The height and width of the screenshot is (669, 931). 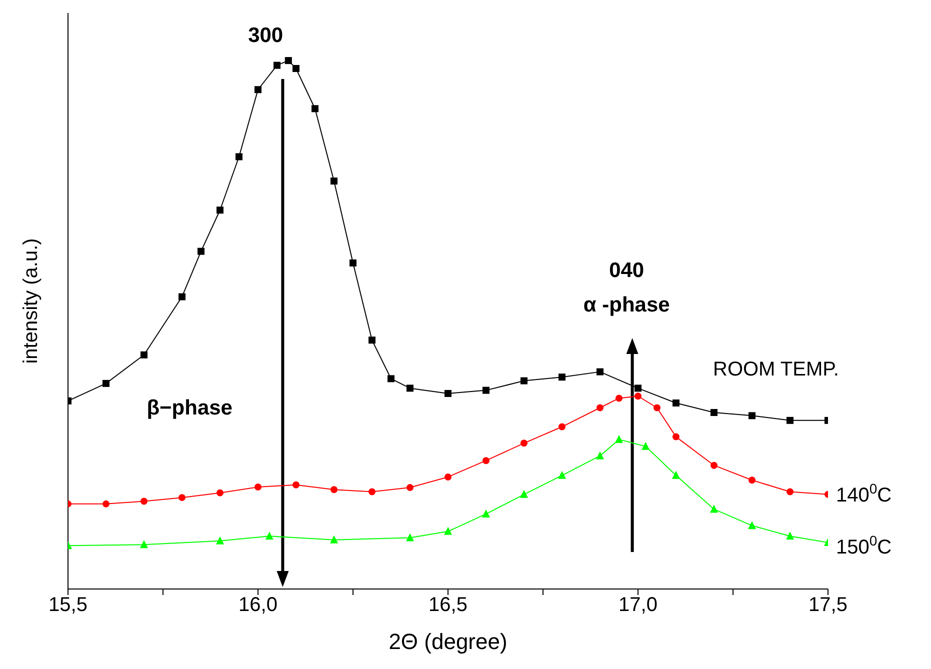 I want to click on x-tick-label: 15,5, so click(x=68, y=605).